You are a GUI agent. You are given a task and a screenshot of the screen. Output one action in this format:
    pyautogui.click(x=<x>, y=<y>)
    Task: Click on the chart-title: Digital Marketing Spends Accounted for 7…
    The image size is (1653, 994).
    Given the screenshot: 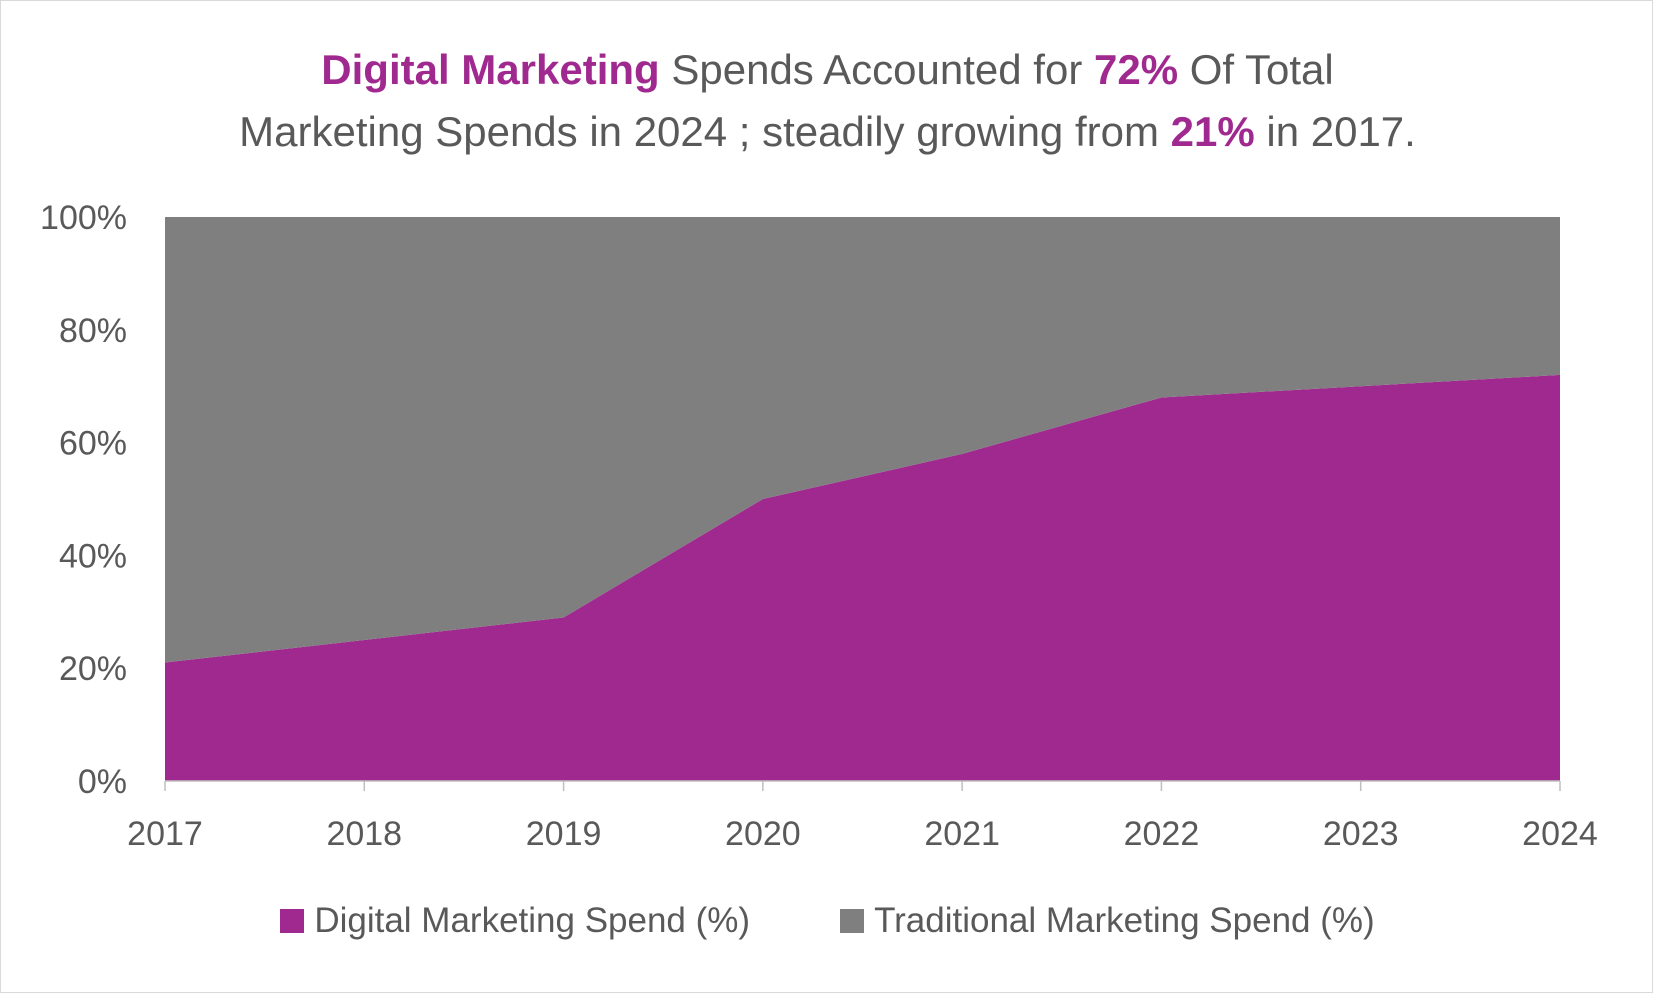 What is the action you would take?
    pyautogui.click(x=827, y=101)
    